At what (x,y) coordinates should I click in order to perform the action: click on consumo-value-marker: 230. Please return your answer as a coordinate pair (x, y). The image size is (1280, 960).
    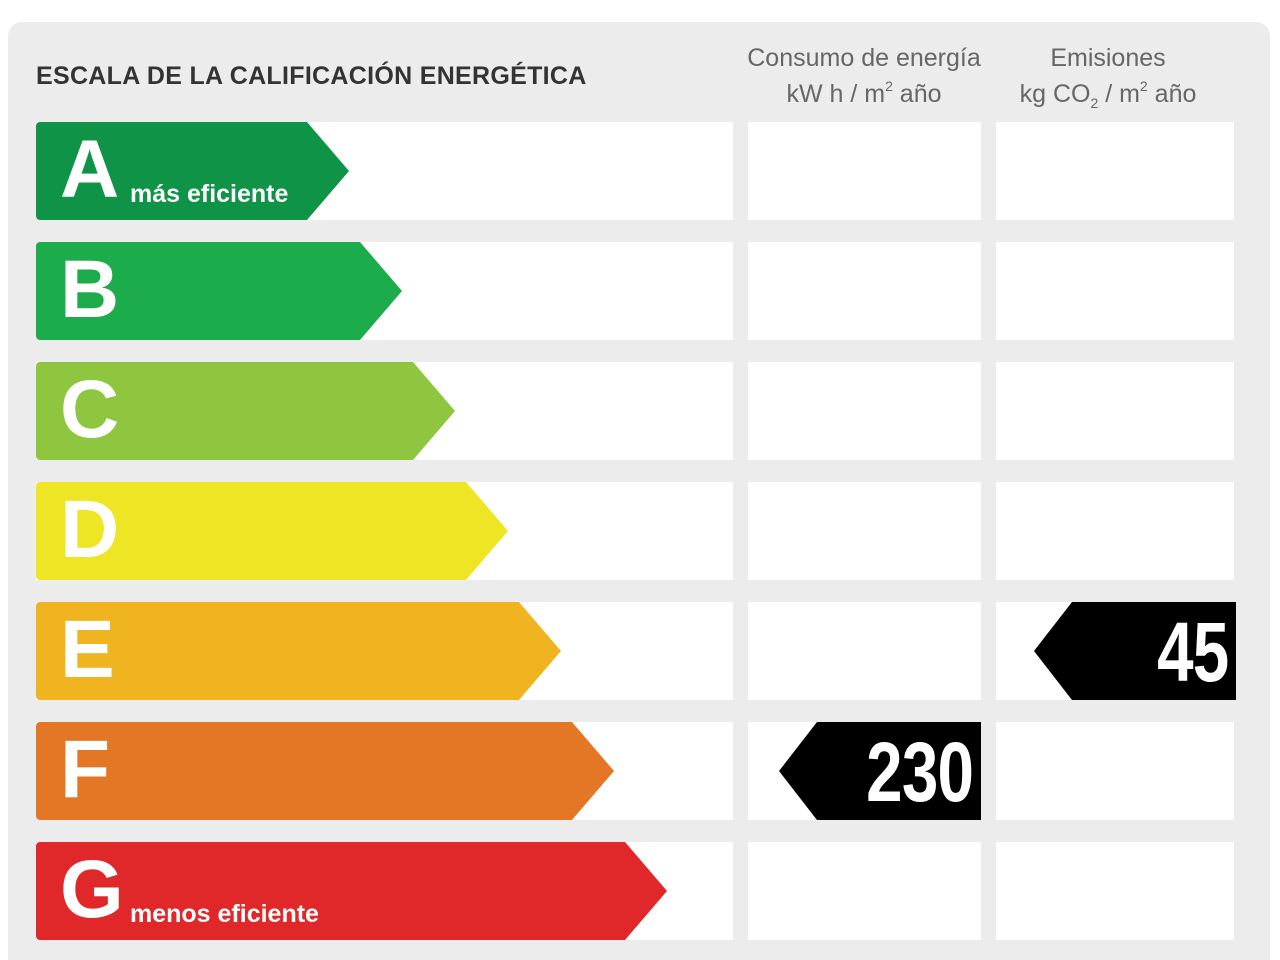
    Looking at the image, I should click on (880, 771).